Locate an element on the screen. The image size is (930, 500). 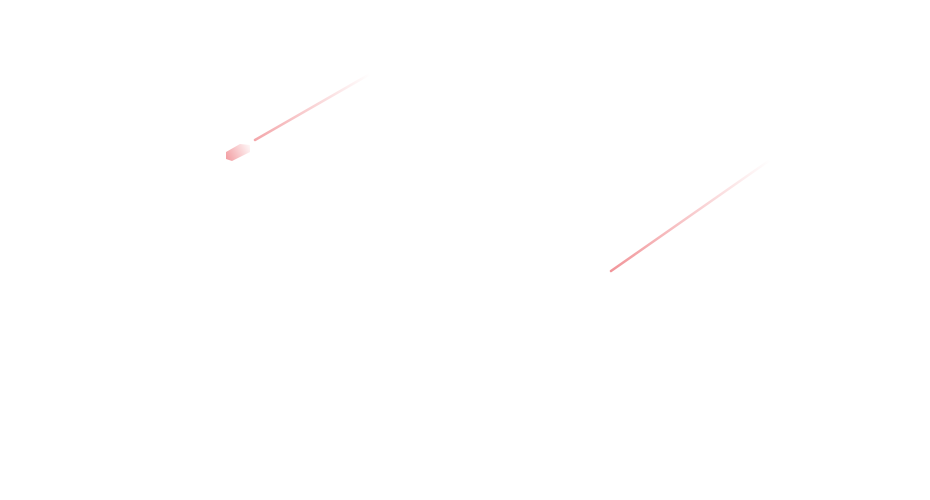
meteor-head is located at coordinates (238, 152).